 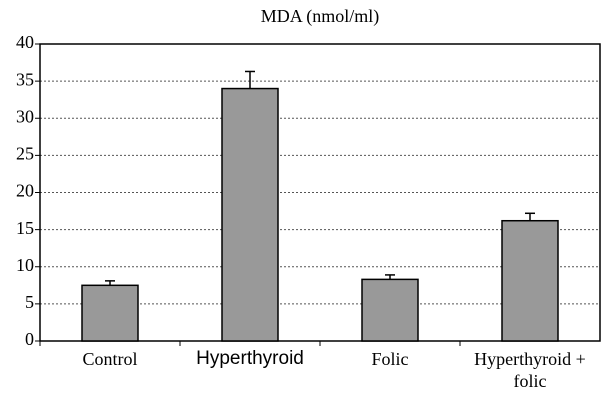 What do you see at coordinates (25, 79) in the screenshot?
I see `y-tick-label: 35` at bounding box center [25, 79].